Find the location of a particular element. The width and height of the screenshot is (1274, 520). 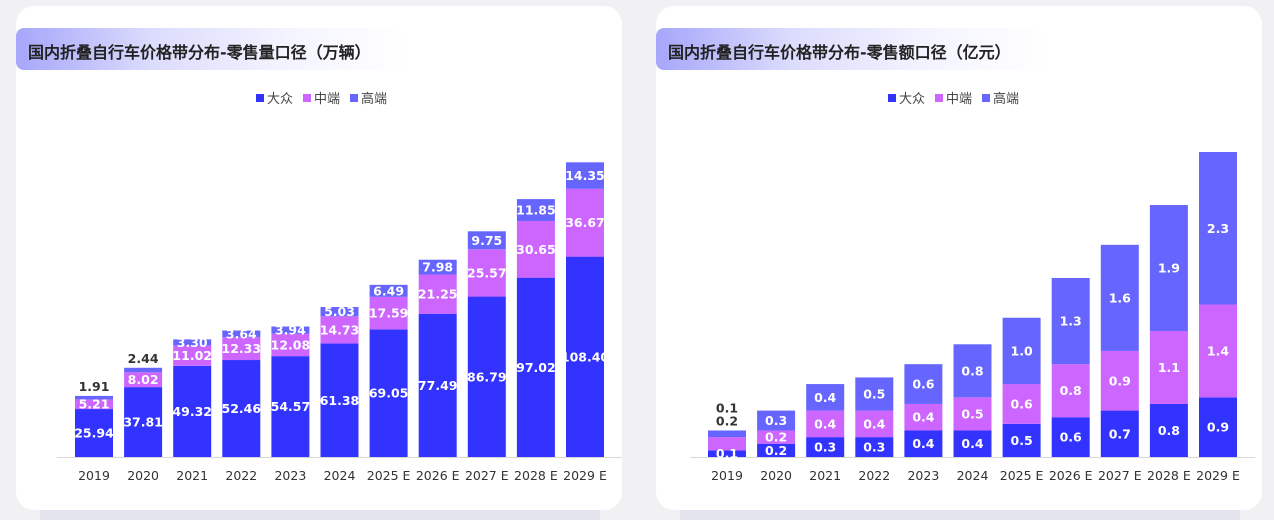

chart-title: 国内折叠自行车价格带分布-零售量口径（万辆） is located at coordinates (199, 52).